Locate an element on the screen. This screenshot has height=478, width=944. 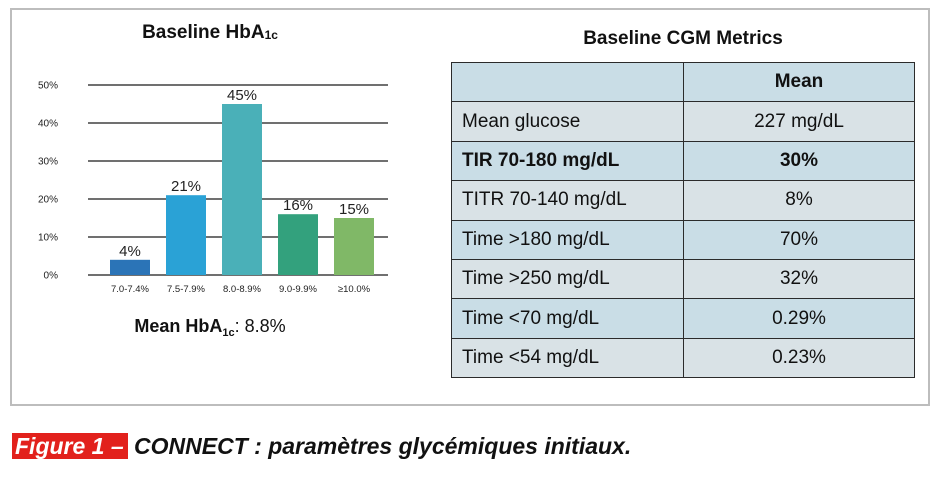
table-row: Mean glucose 227 mg/dL is located at coordinates (683, 121).